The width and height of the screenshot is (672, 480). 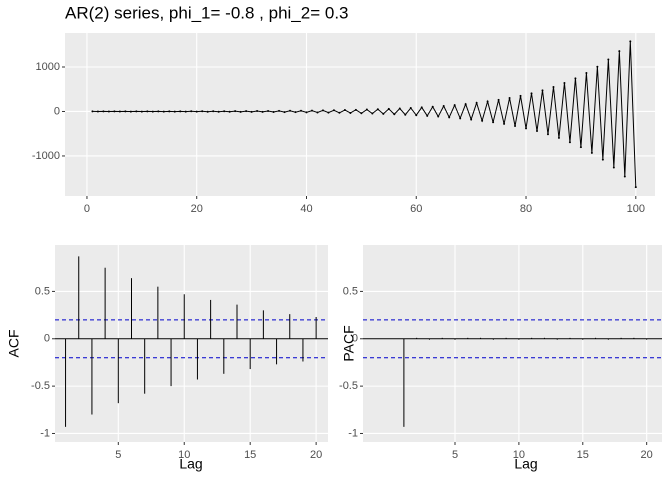 What do you see at coordinates (306, 209) in the screenshot?
I see `x-tick-label: 40` at bounding box center [306, 209].